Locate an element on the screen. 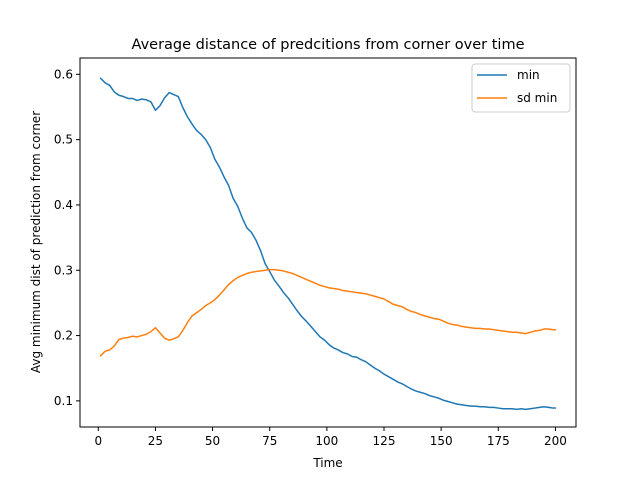 The image size is (640, 480). y-tick-label: 0.2 is located at coordinates (63, 336).